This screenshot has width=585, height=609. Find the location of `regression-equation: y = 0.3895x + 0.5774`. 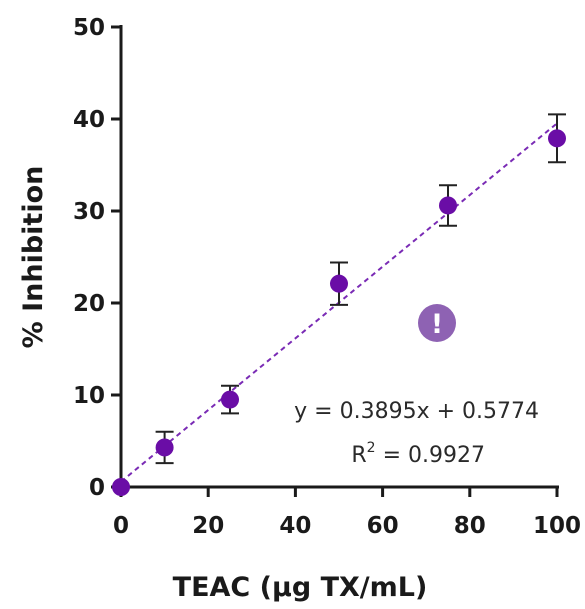

regression-equation: y = 0.3895x + 0.5774 is located at coordinates (416, 411).